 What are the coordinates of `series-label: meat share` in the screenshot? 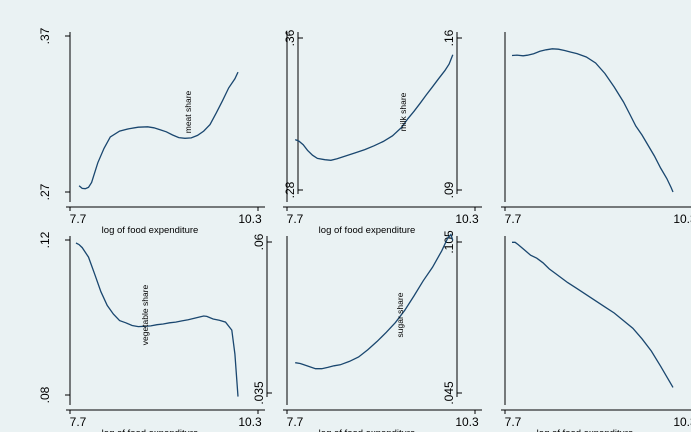 It's located at (188, 111).